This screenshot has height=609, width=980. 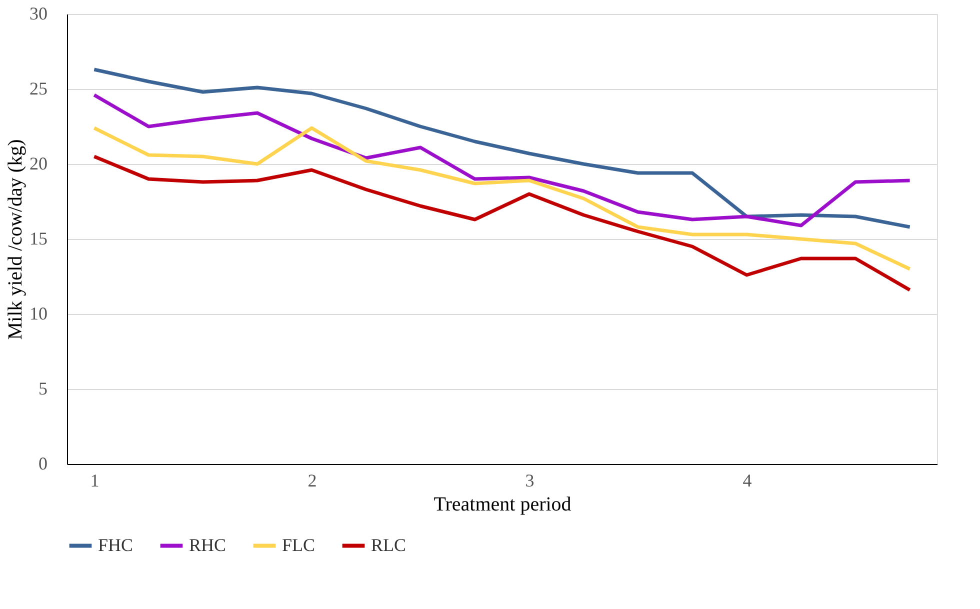 What do you see at coordinates (503, 505) in the screenshot?
I see `x-axis-title: Treatment period` at bounding box center [503, 505].